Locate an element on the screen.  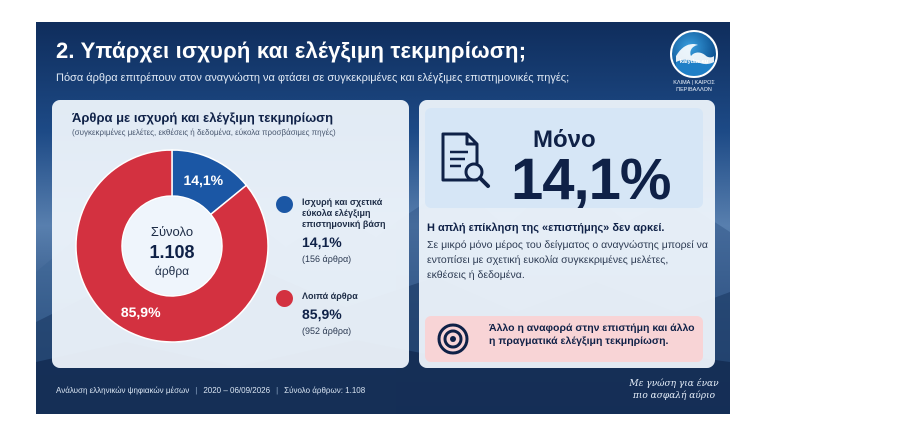
legend-dot-blue is located at coordinates (284, 204).